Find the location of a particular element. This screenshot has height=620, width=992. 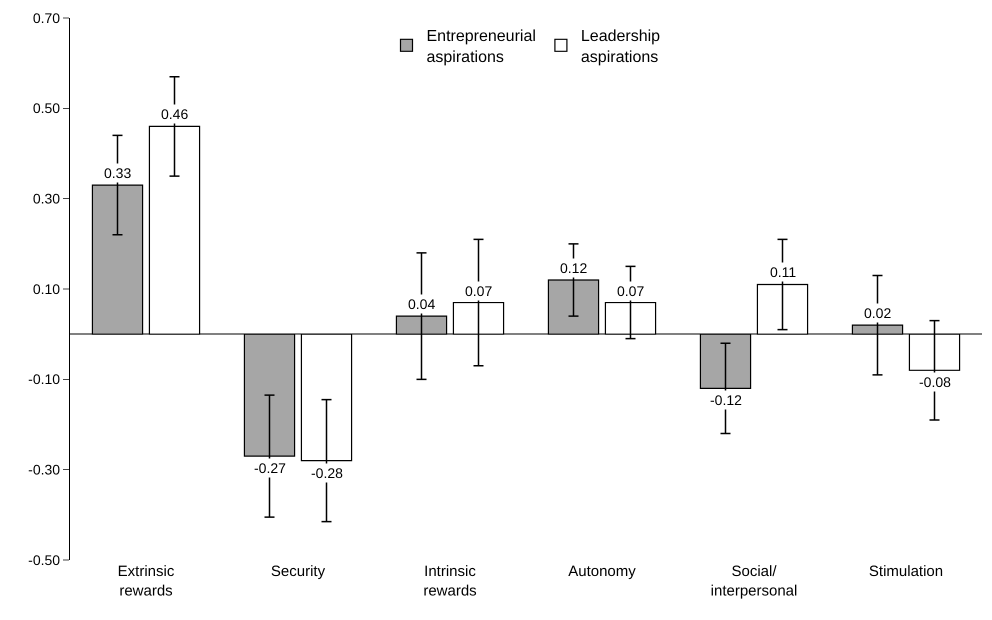

legend-label: Leadership aspirations is located at coordinates (620, 47).